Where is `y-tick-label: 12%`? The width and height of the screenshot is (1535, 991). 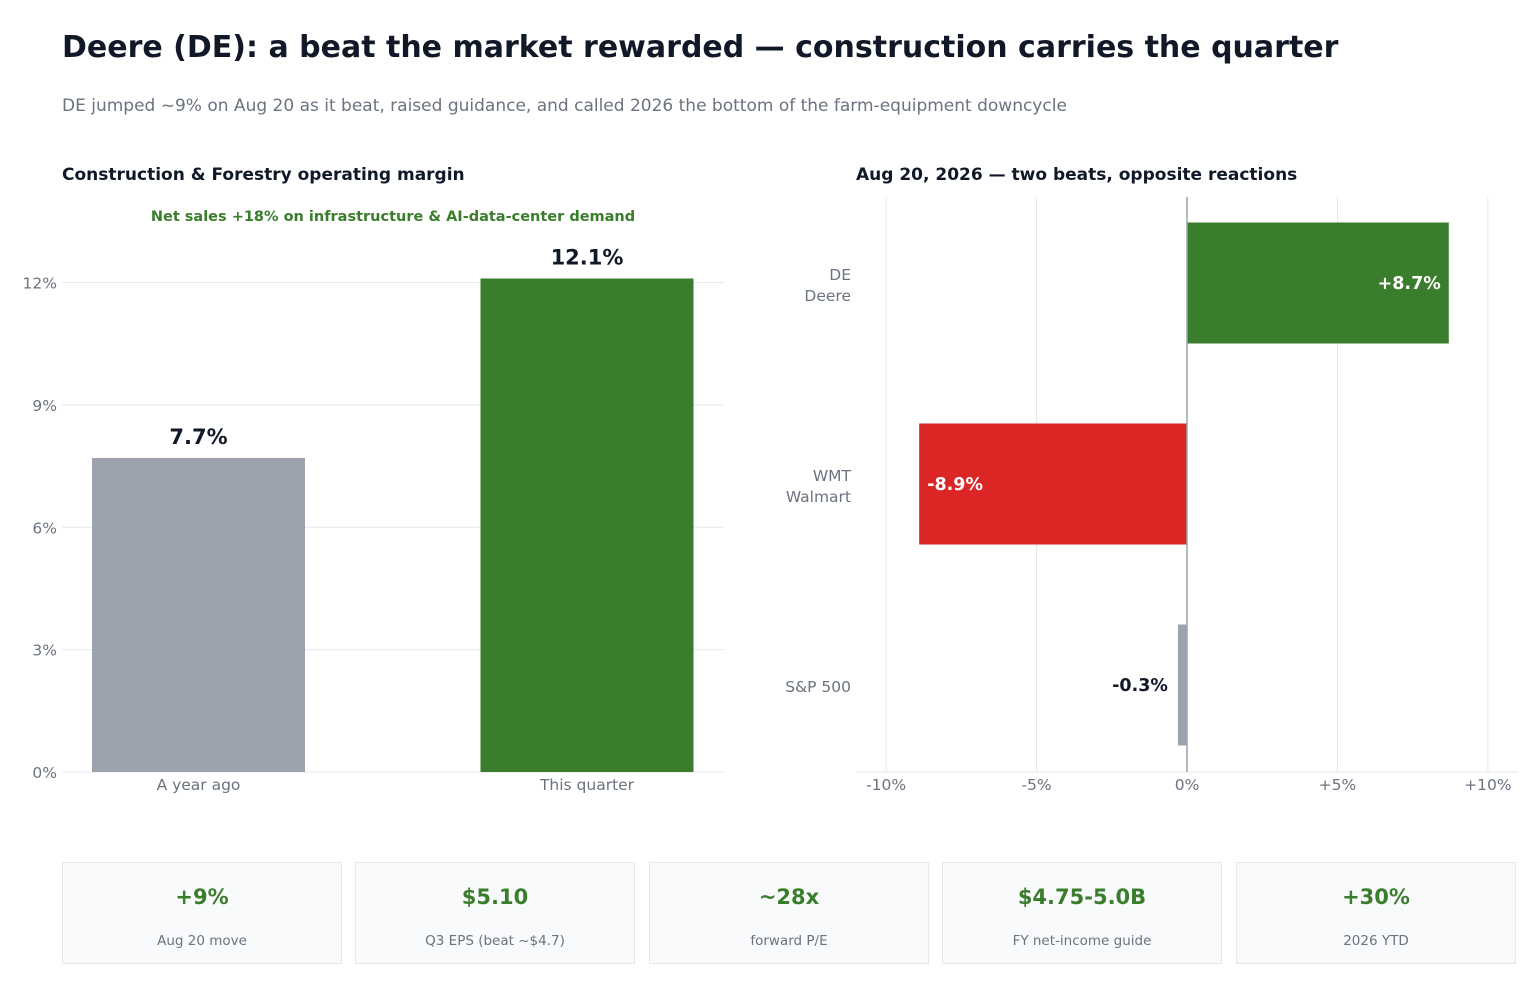 y-tick-label: 12% is located at coordinates (40, 284).